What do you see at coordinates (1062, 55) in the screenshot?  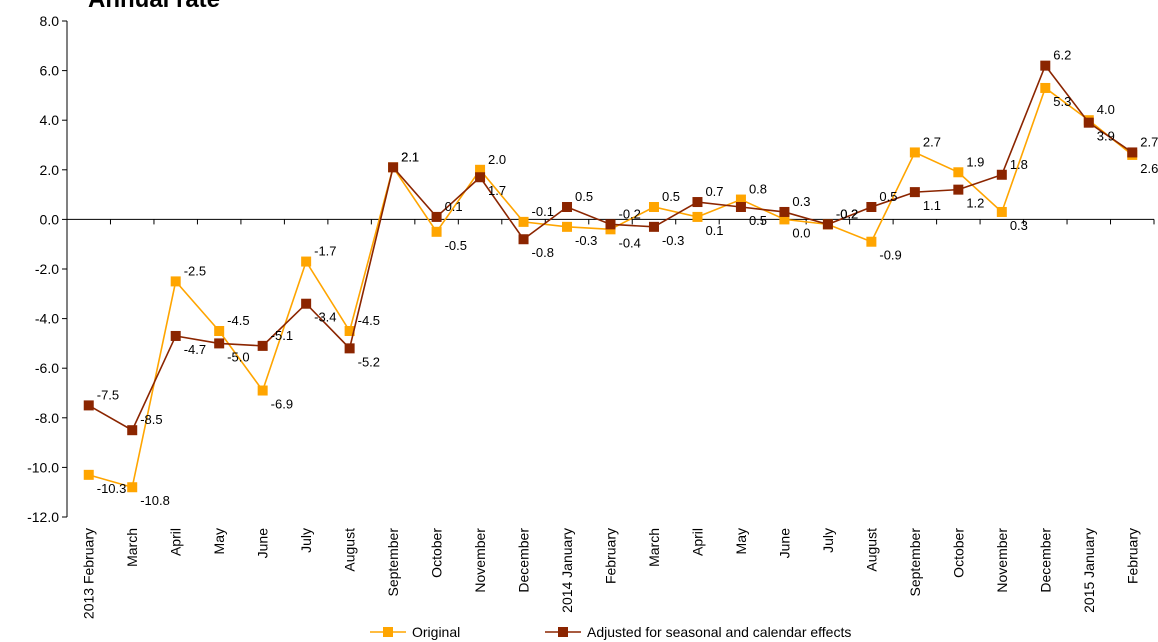 I see `data-label: 6.2` at bounding box center [1062, 55].